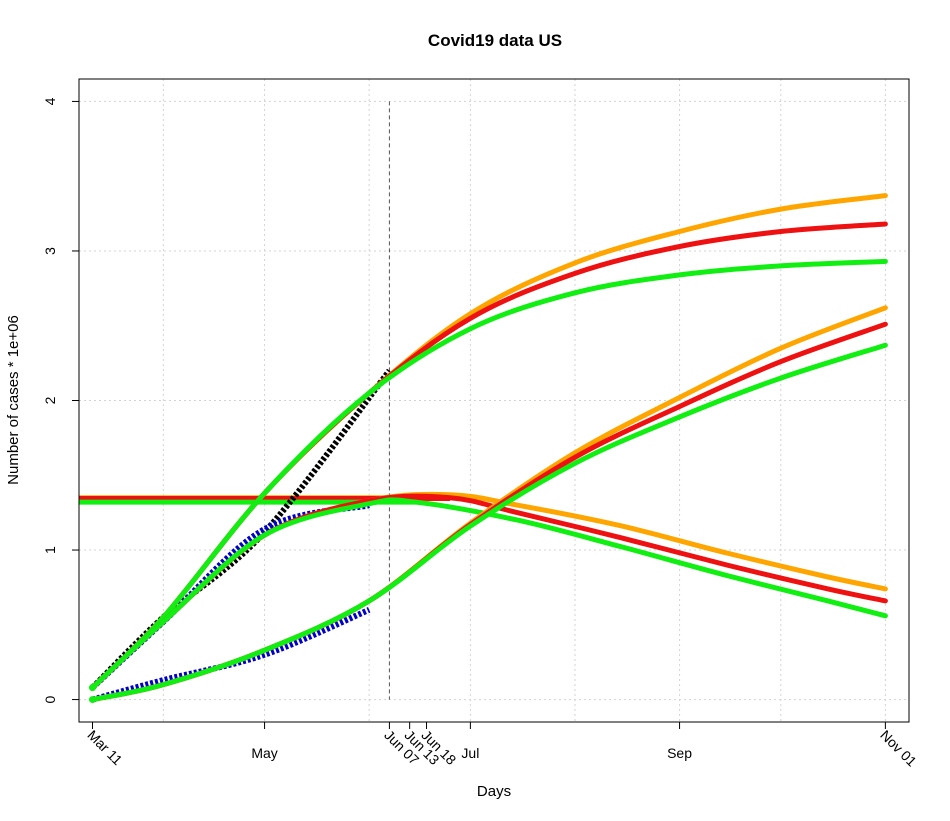 This screenshot has width=950, height=821. I want to click on chart-title: Covid19 data US, so click(495, 40).